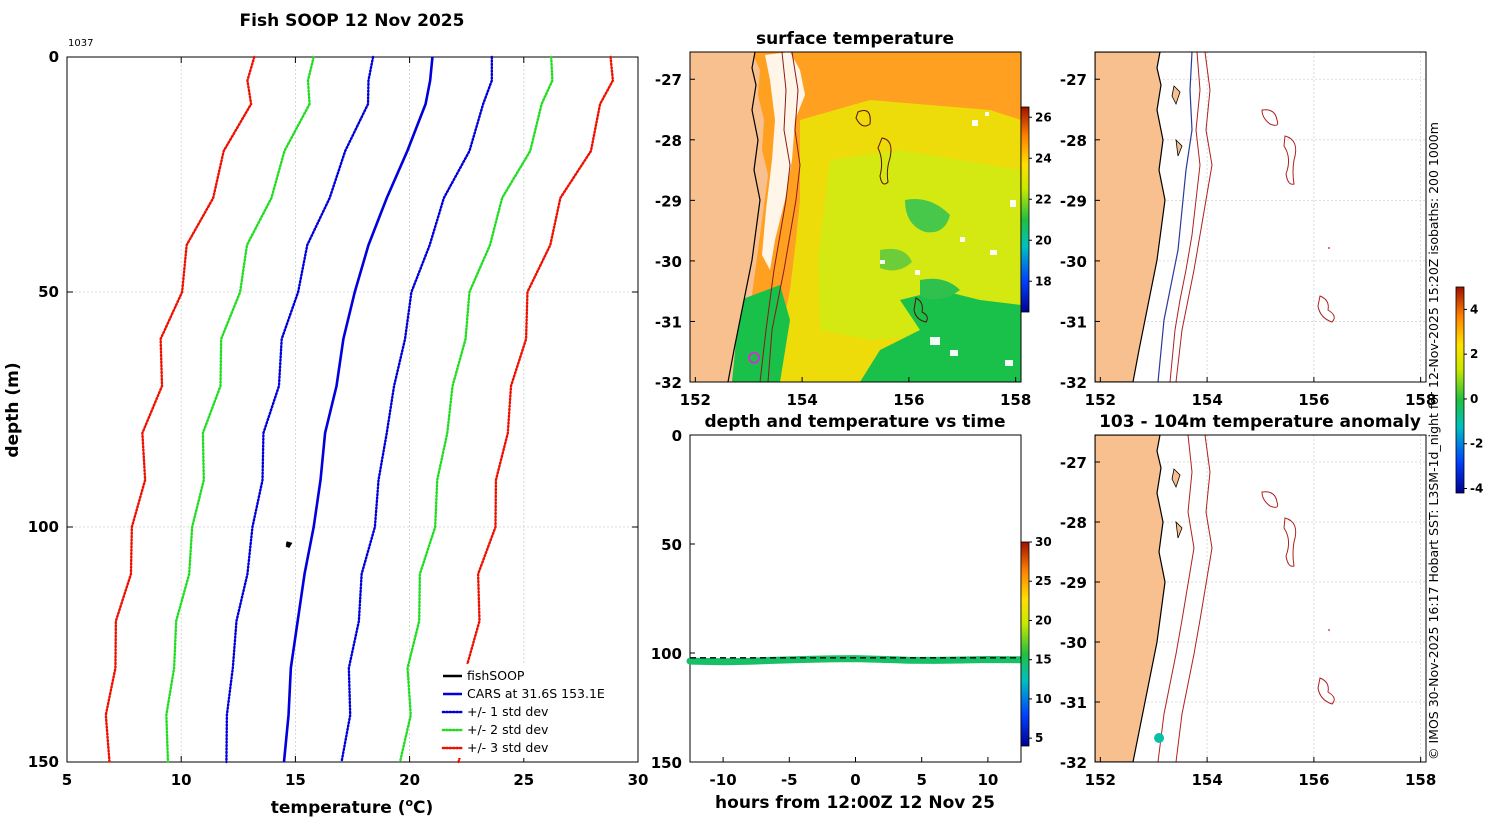  I want to click on depth-time-series, so click(855, 660).